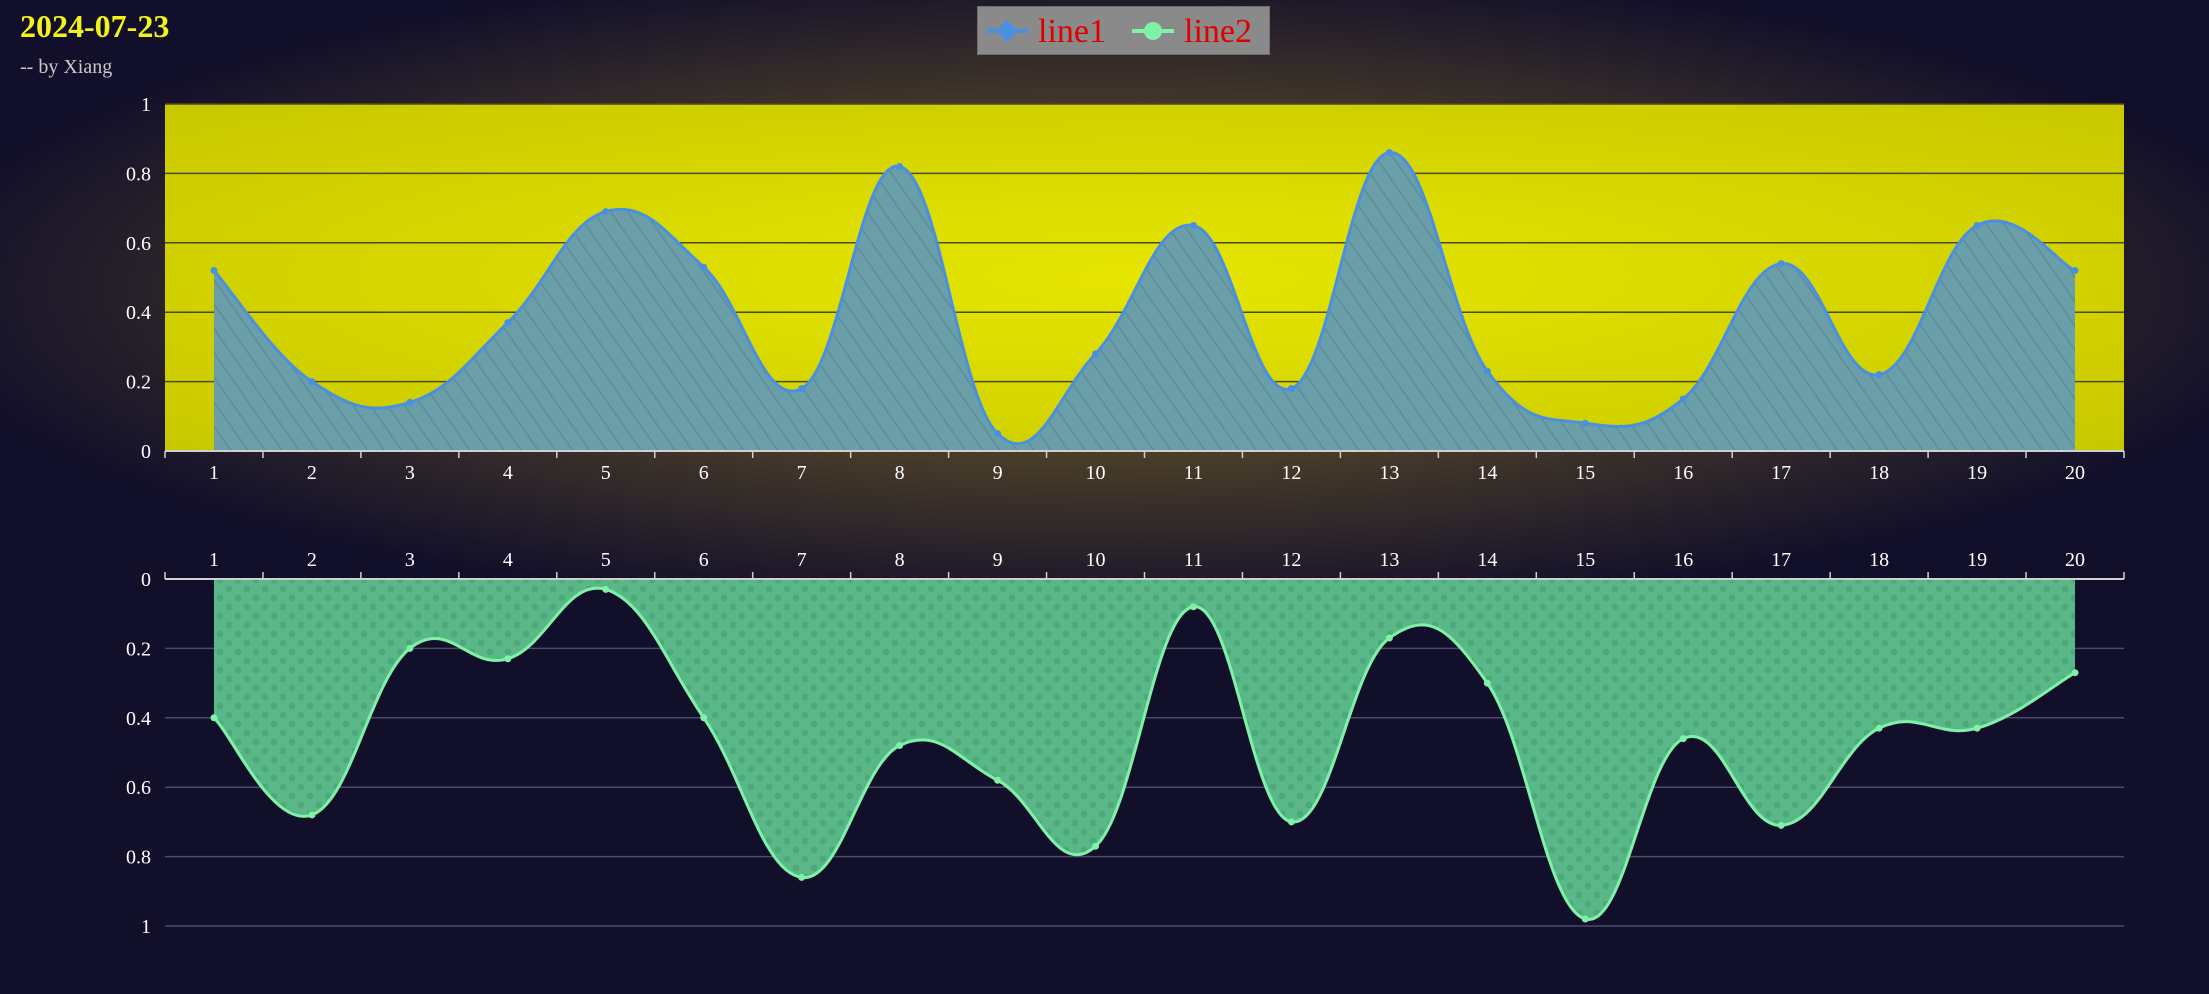 The width and height of the screenshot is (2209, 994). I want to click on circle-line-icon, so click(1153, 31).